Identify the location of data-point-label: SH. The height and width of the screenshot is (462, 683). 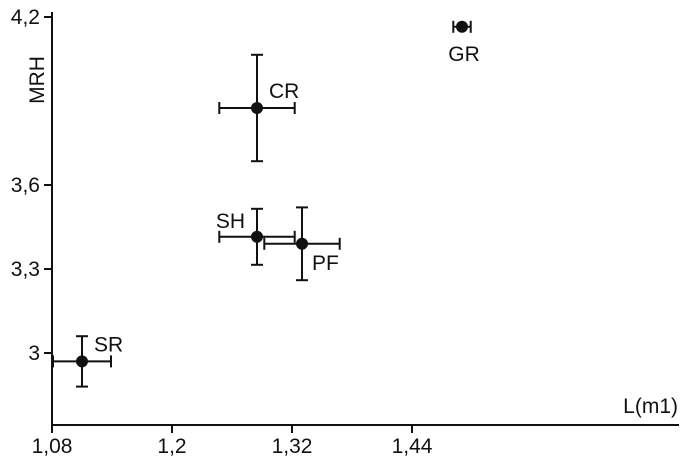
(230, 221).